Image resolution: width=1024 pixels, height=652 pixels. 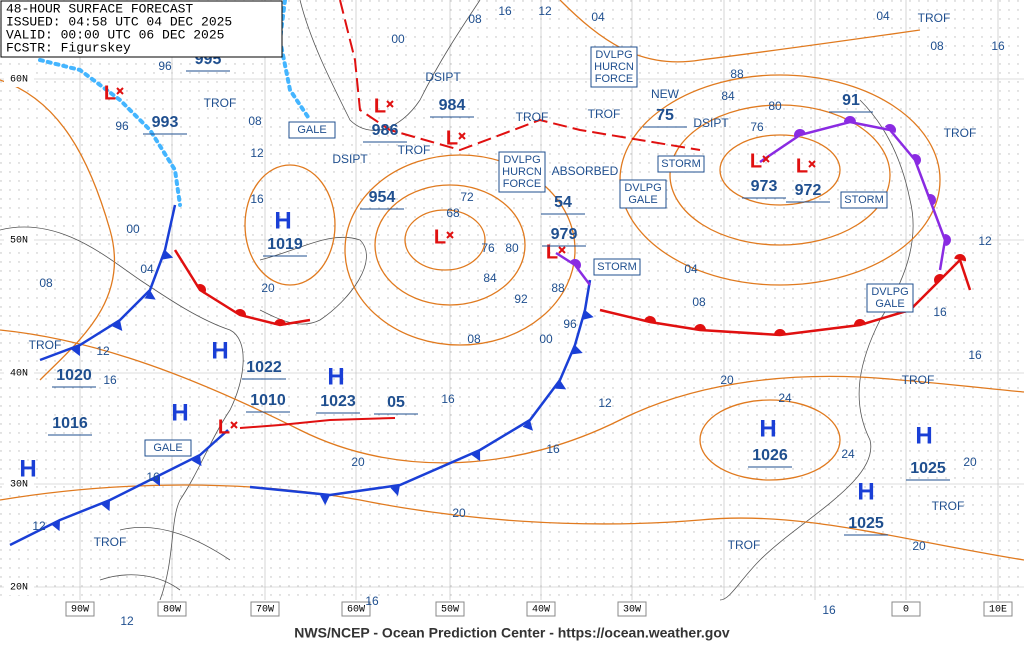 I want to click on pressure-label: 91, so click(x=851, y=100).